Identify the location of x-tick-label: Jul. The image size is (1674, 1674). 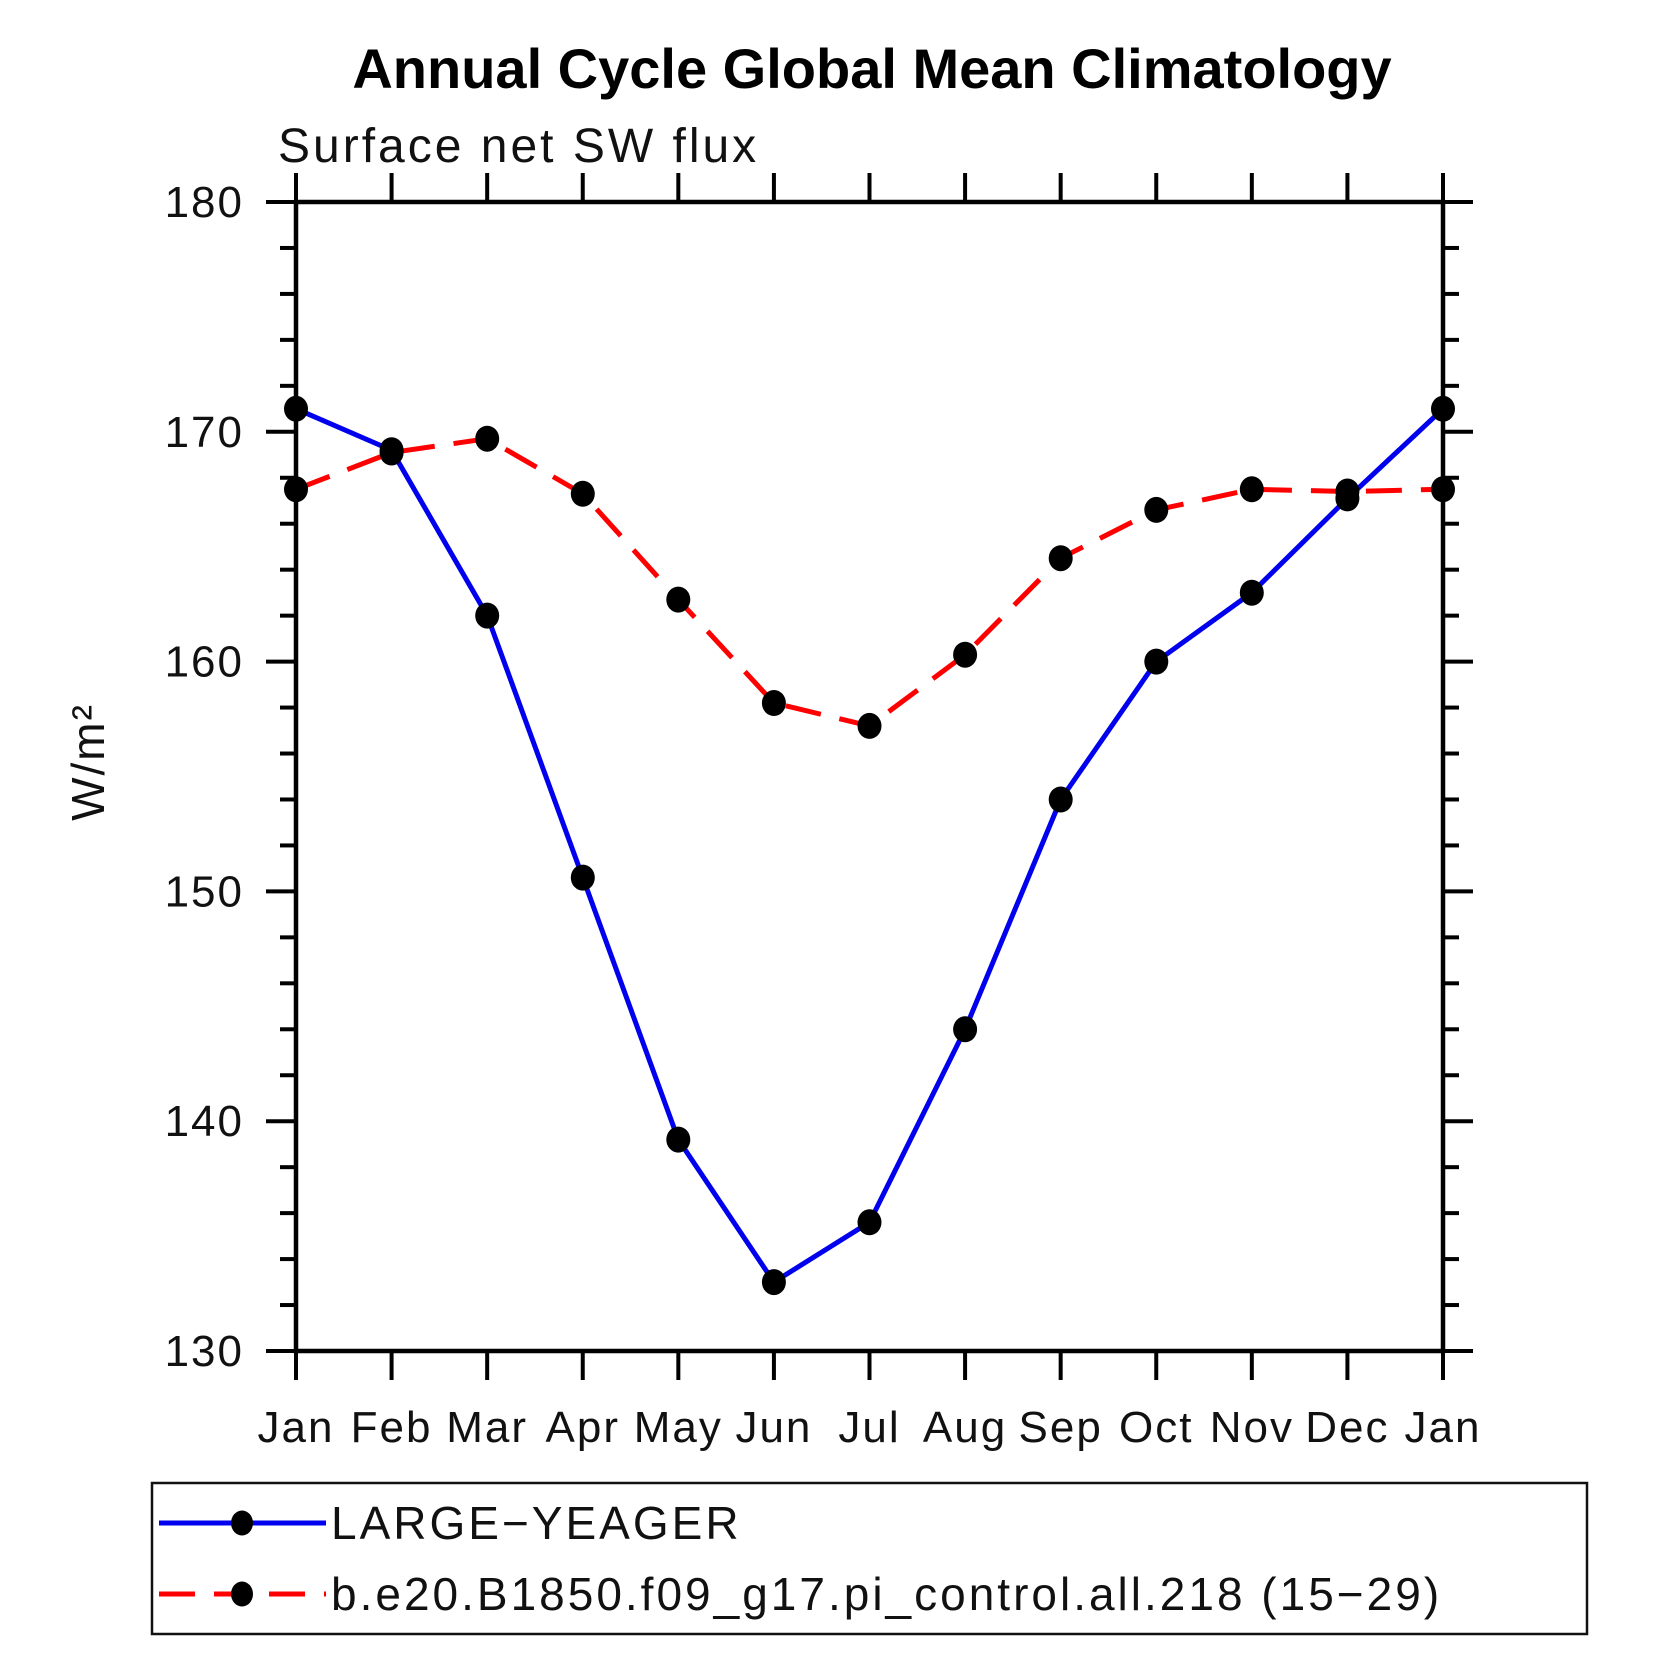
(869, 1427).